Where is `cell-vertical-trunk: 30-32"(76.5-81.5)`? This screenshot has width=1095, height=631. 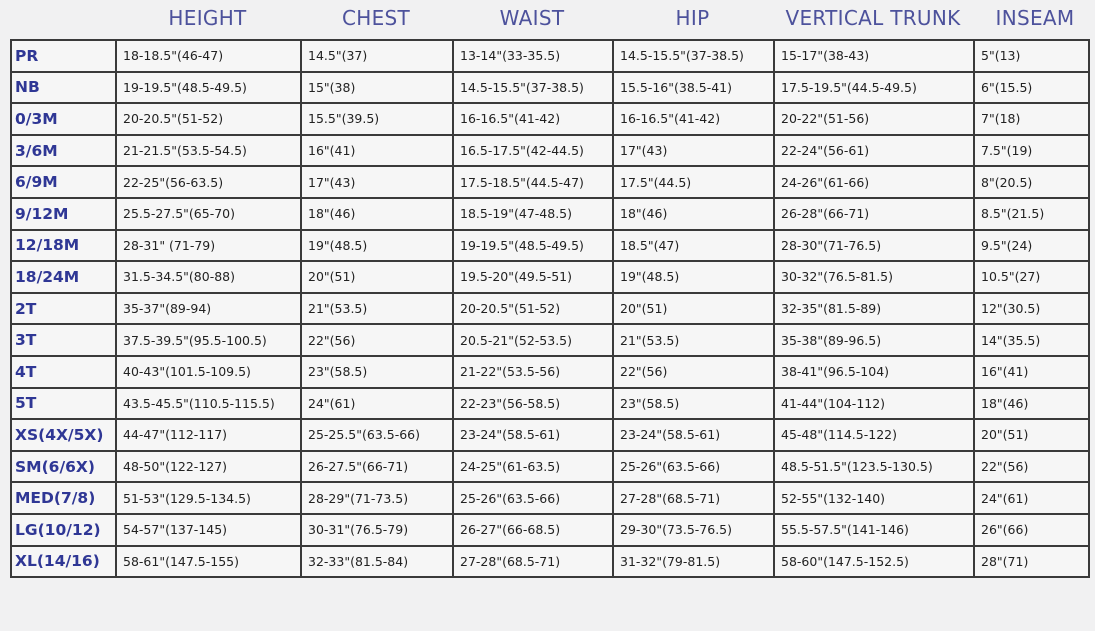 cell-vertical-trunk: 30-32"(76.5-81.5) is located at coordinates (874, 277).